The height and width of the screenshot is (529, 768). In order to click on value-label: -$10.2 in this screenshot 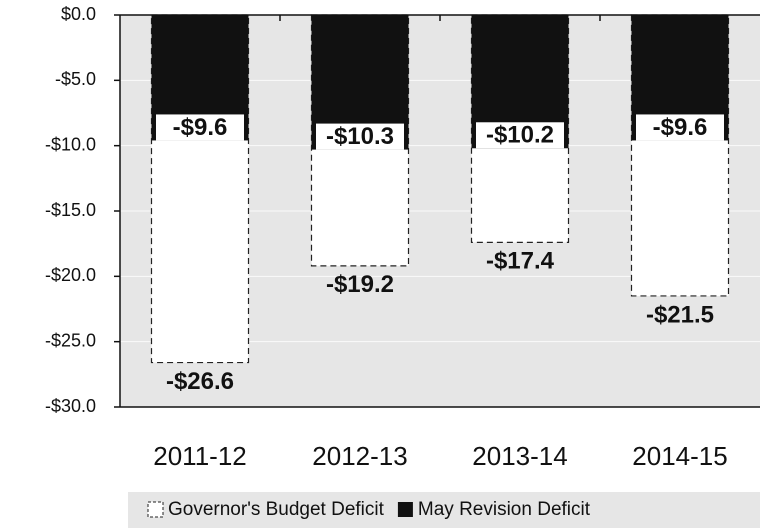, I will do `click(520, 135)`.